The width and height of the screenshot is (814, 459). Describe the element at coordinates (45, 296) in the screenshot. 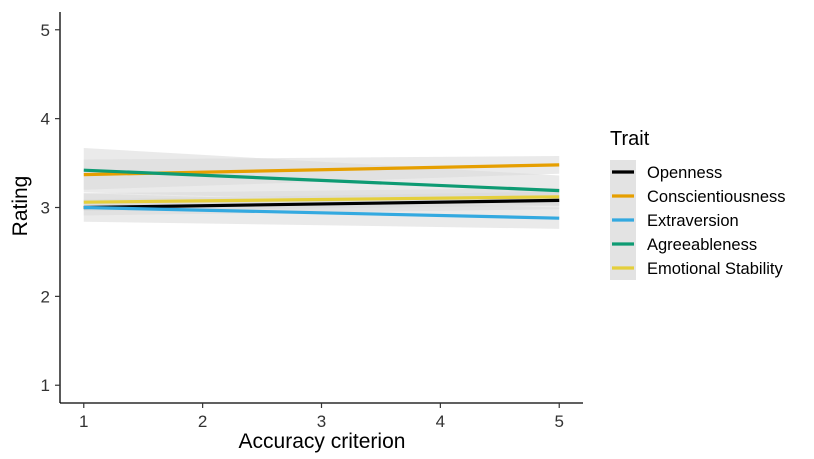

I see `y-tick-label: 2` at that location.